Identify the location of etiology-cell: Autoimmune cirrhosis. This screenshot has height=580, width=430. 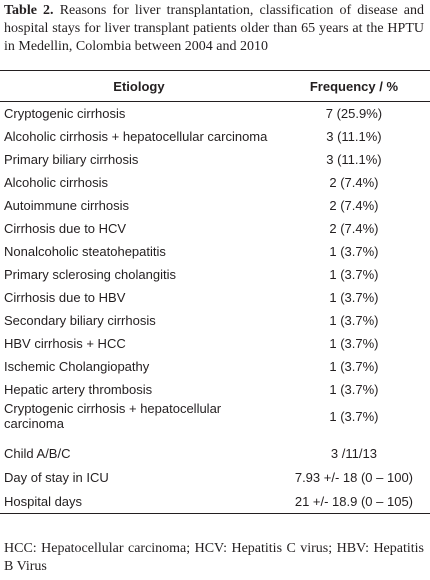
(66, 205).